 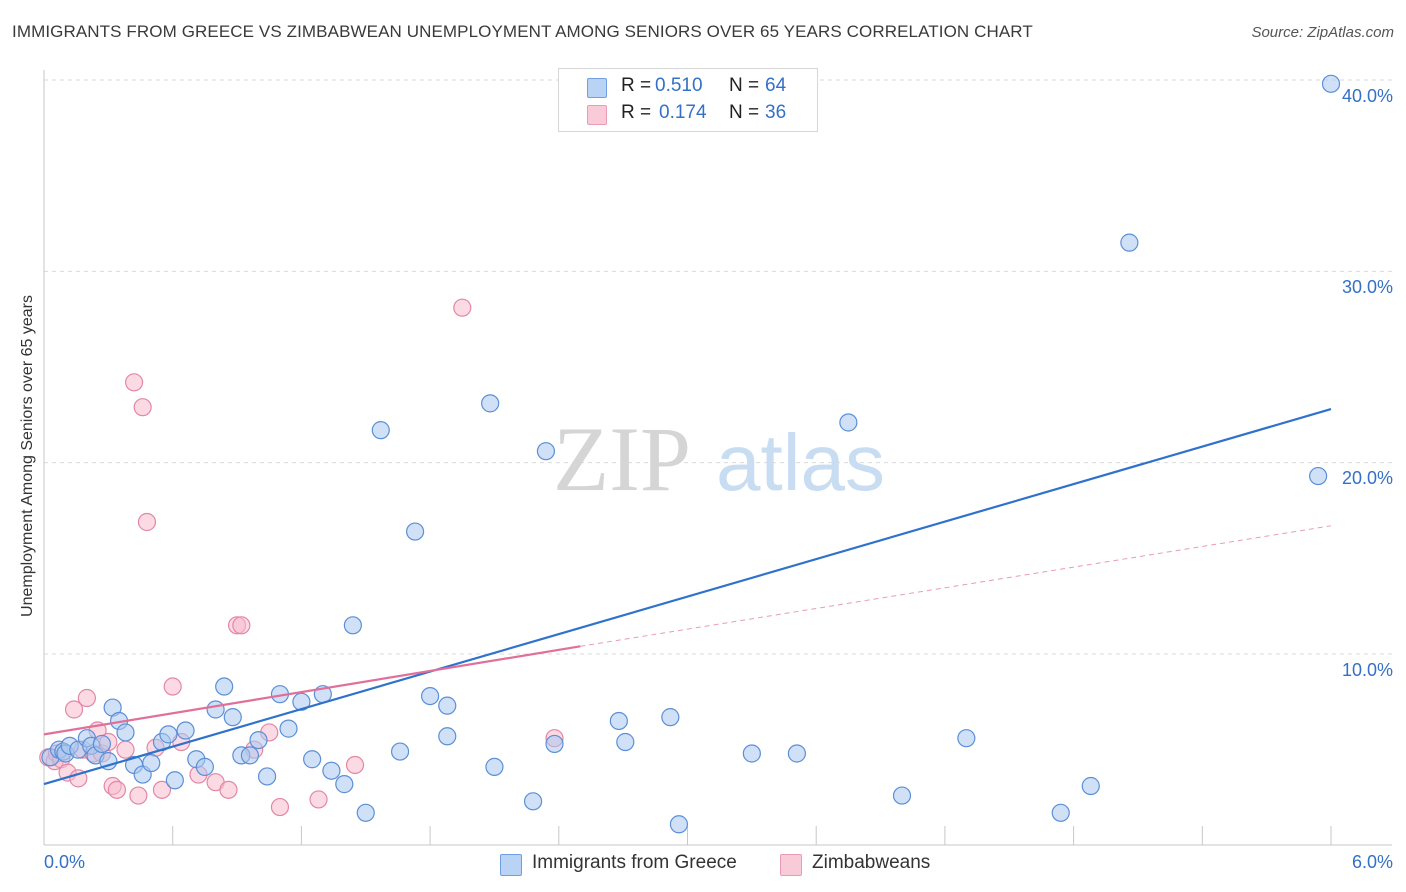 What do you see at coordinates (956, 586) in the screenshot?
I see `zimbabweans-trend-extension` at bounding box center [956, 586].